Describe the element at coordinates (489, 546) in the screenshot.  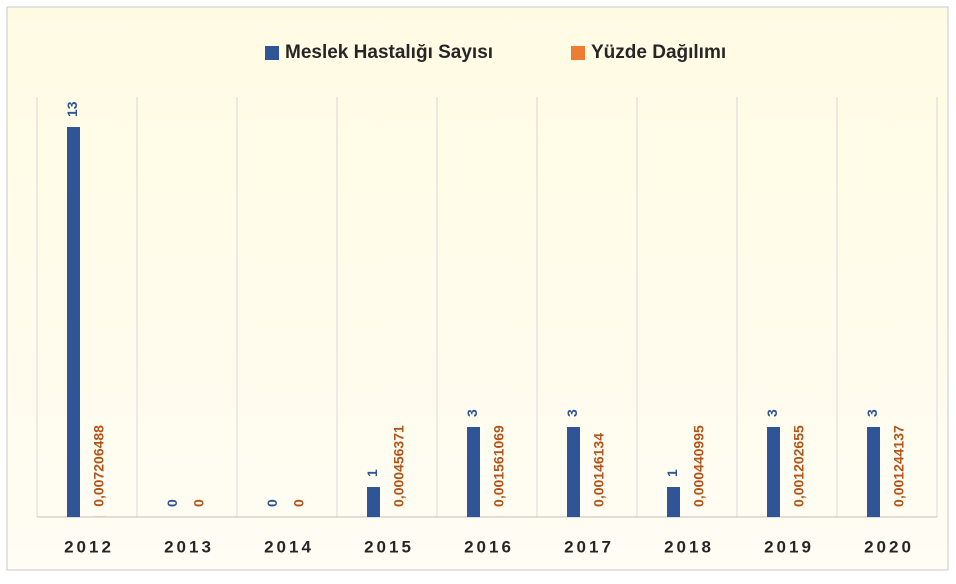
I see `x-tick-label: 2016` at that location.